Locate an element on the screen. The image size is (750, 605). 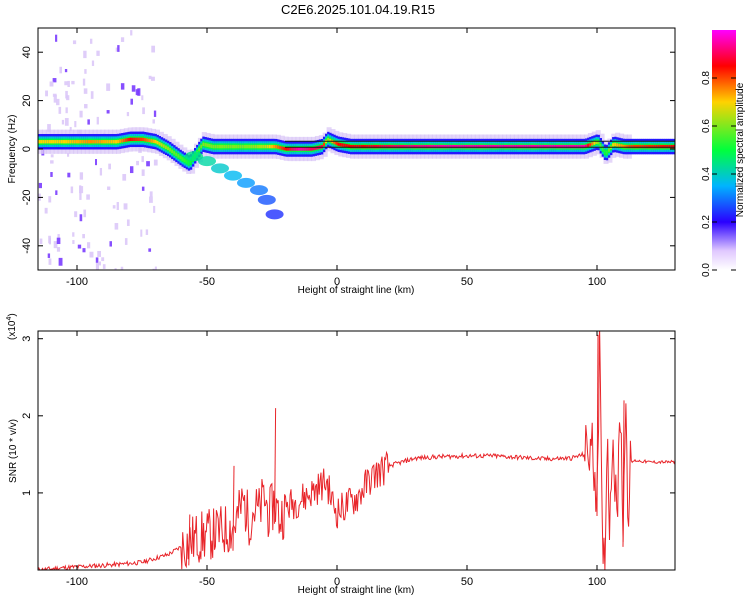
spectrogram-x-tick-label: -50 is located at coordinates (207, 282).